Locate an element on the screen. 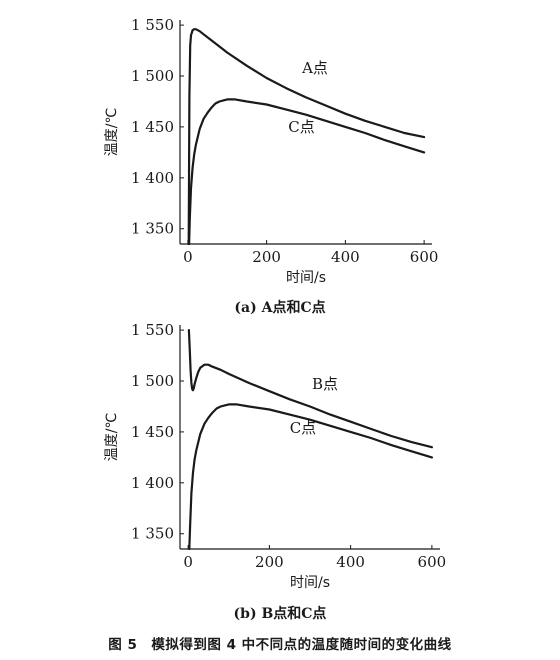  subcaption-b: (b) B点和C点 is located at coordinates (280, 614).